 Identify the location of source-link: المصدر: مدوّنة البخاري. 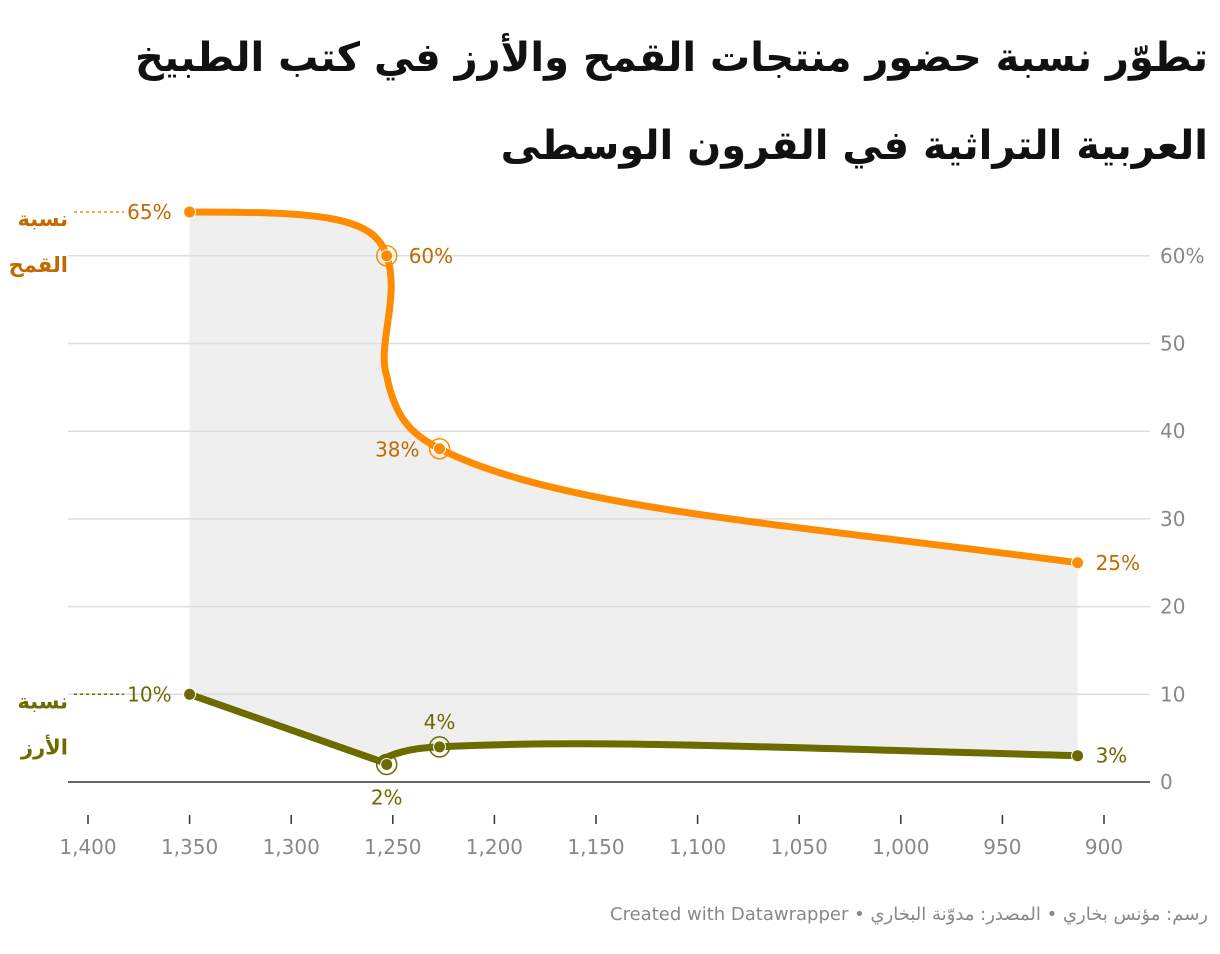
(955, 914).